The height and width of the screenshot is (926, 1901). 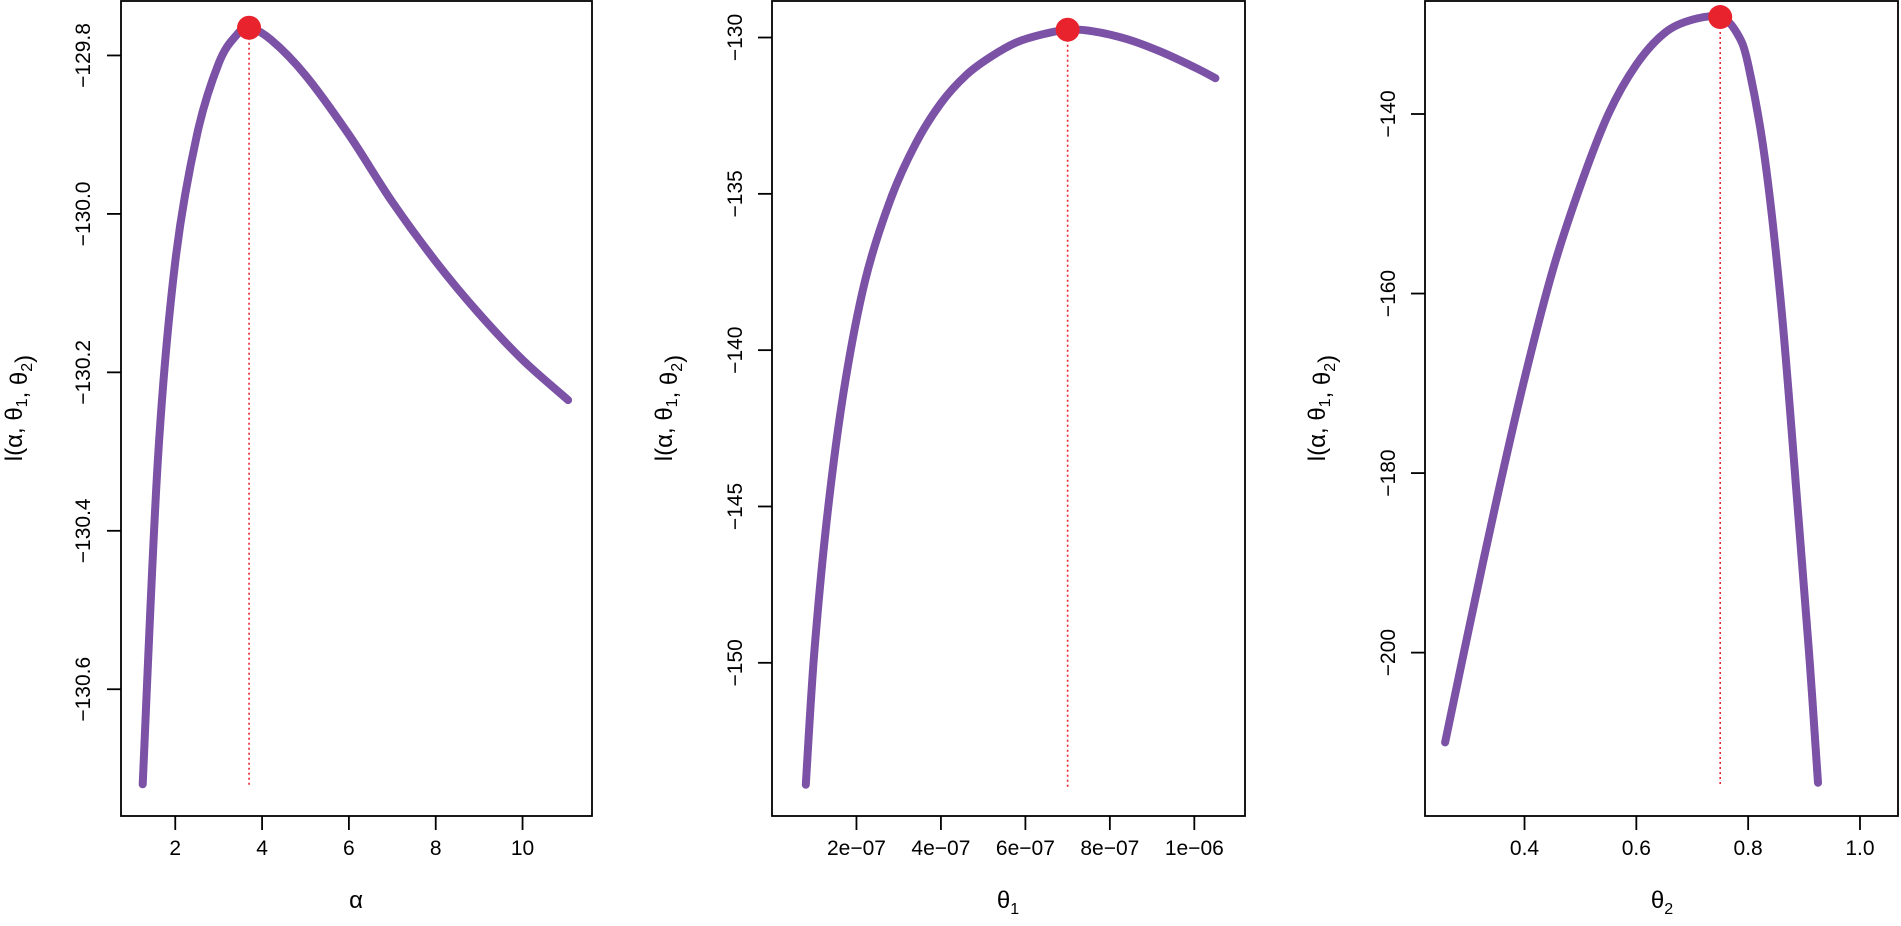 I want to click on y-tick-label: −135, so click(x=735, y=193).